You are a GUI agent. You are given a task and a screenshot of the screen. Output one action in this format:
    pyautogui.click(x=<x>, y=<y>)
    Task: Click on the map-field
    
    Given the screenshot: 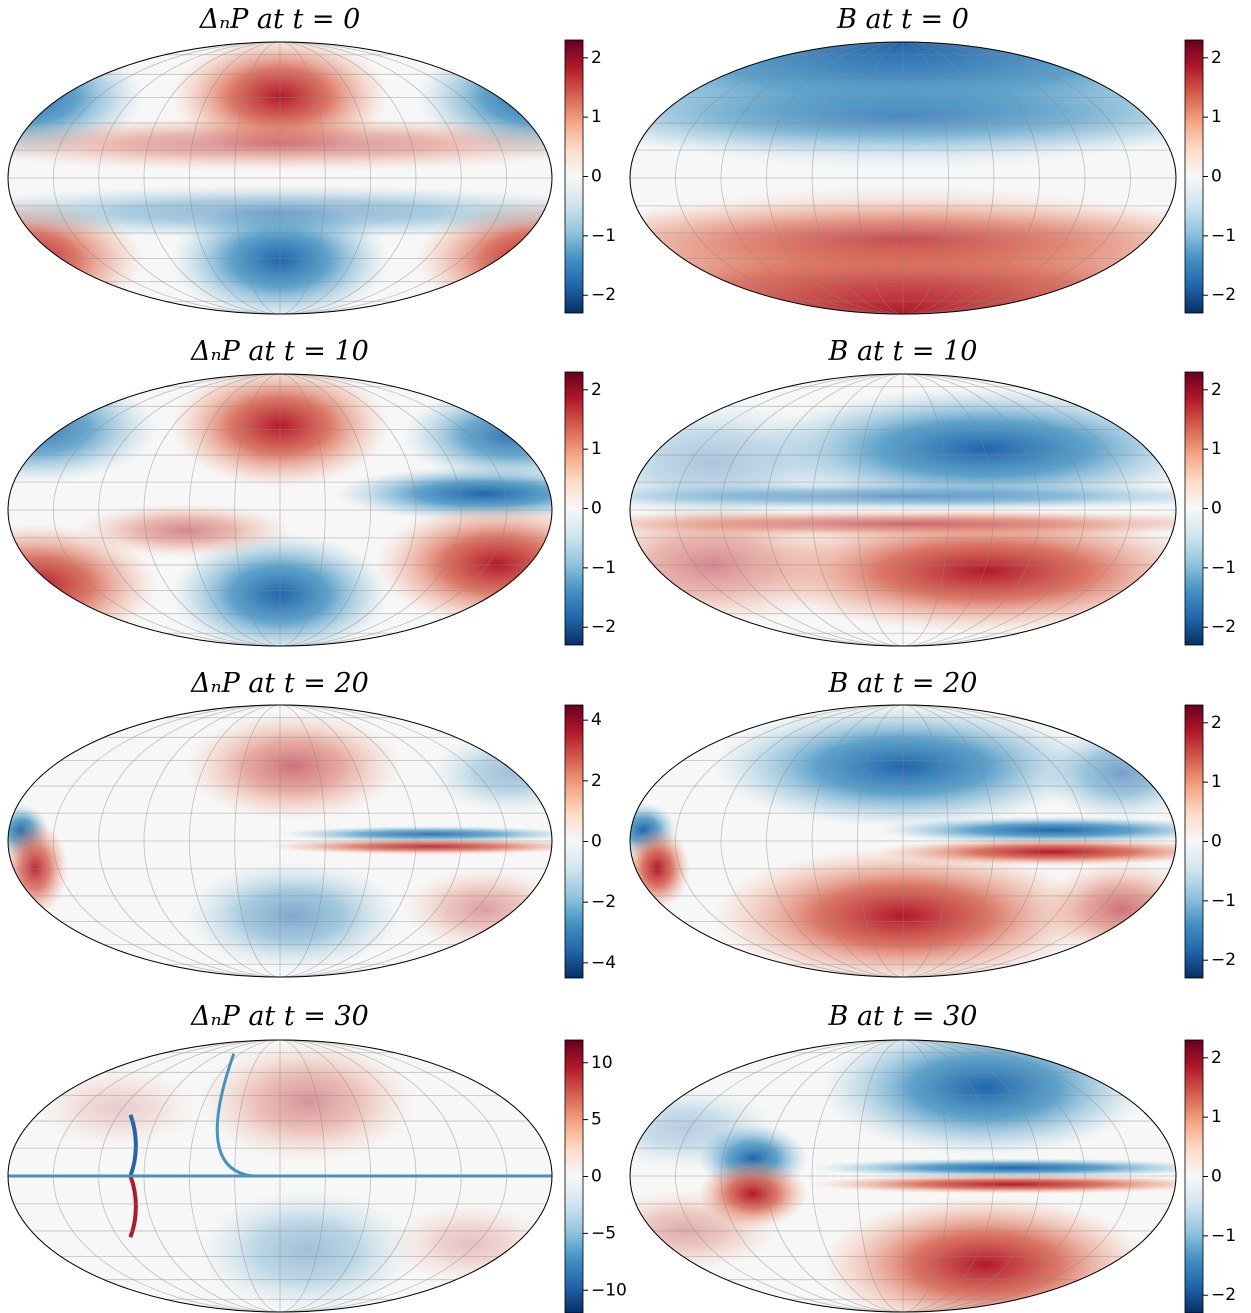 What is the action you would take?
    pyautogui.click(x=903, y=841)
    